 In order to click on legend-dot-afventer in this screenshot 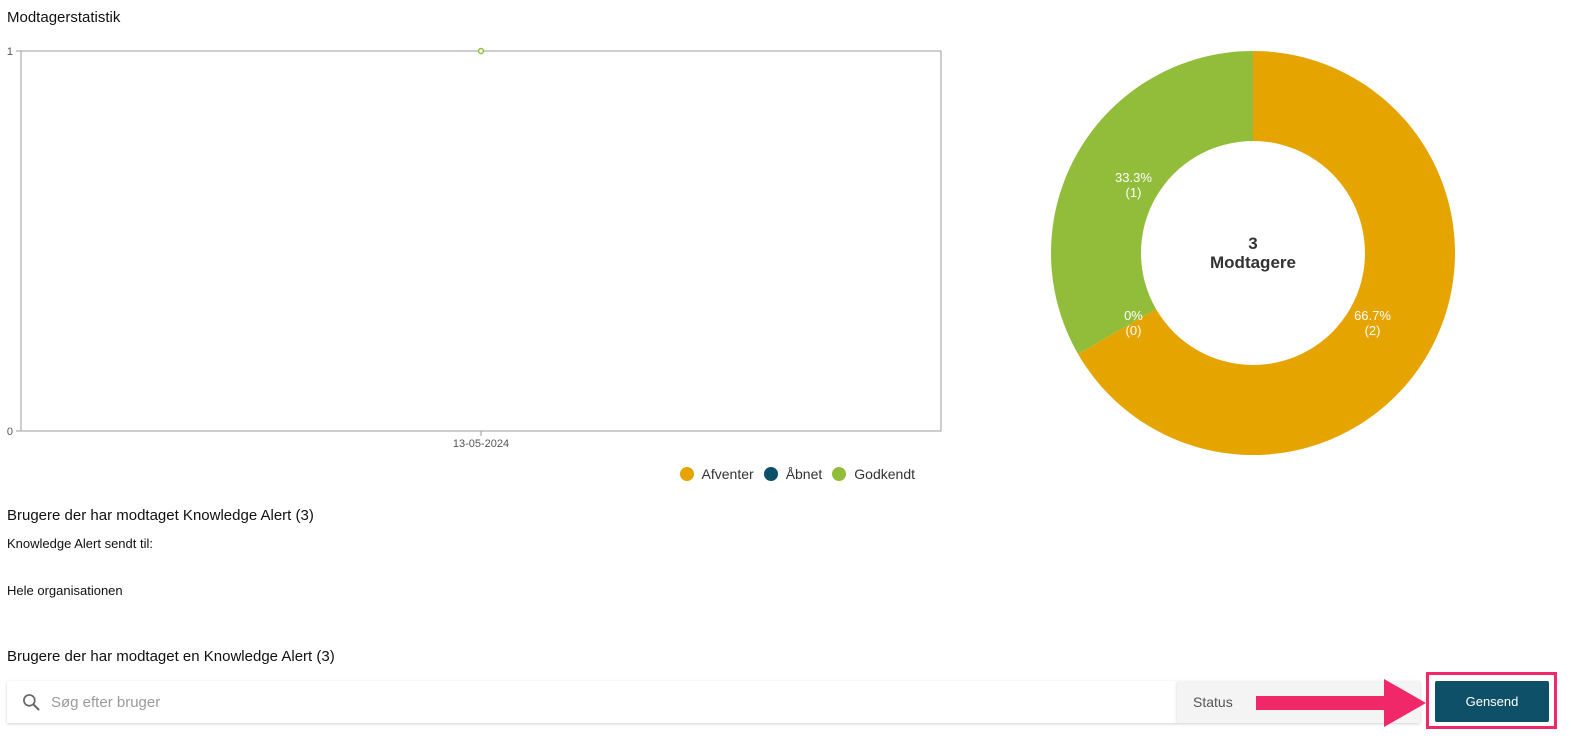, I will do `click(686, 474)`.